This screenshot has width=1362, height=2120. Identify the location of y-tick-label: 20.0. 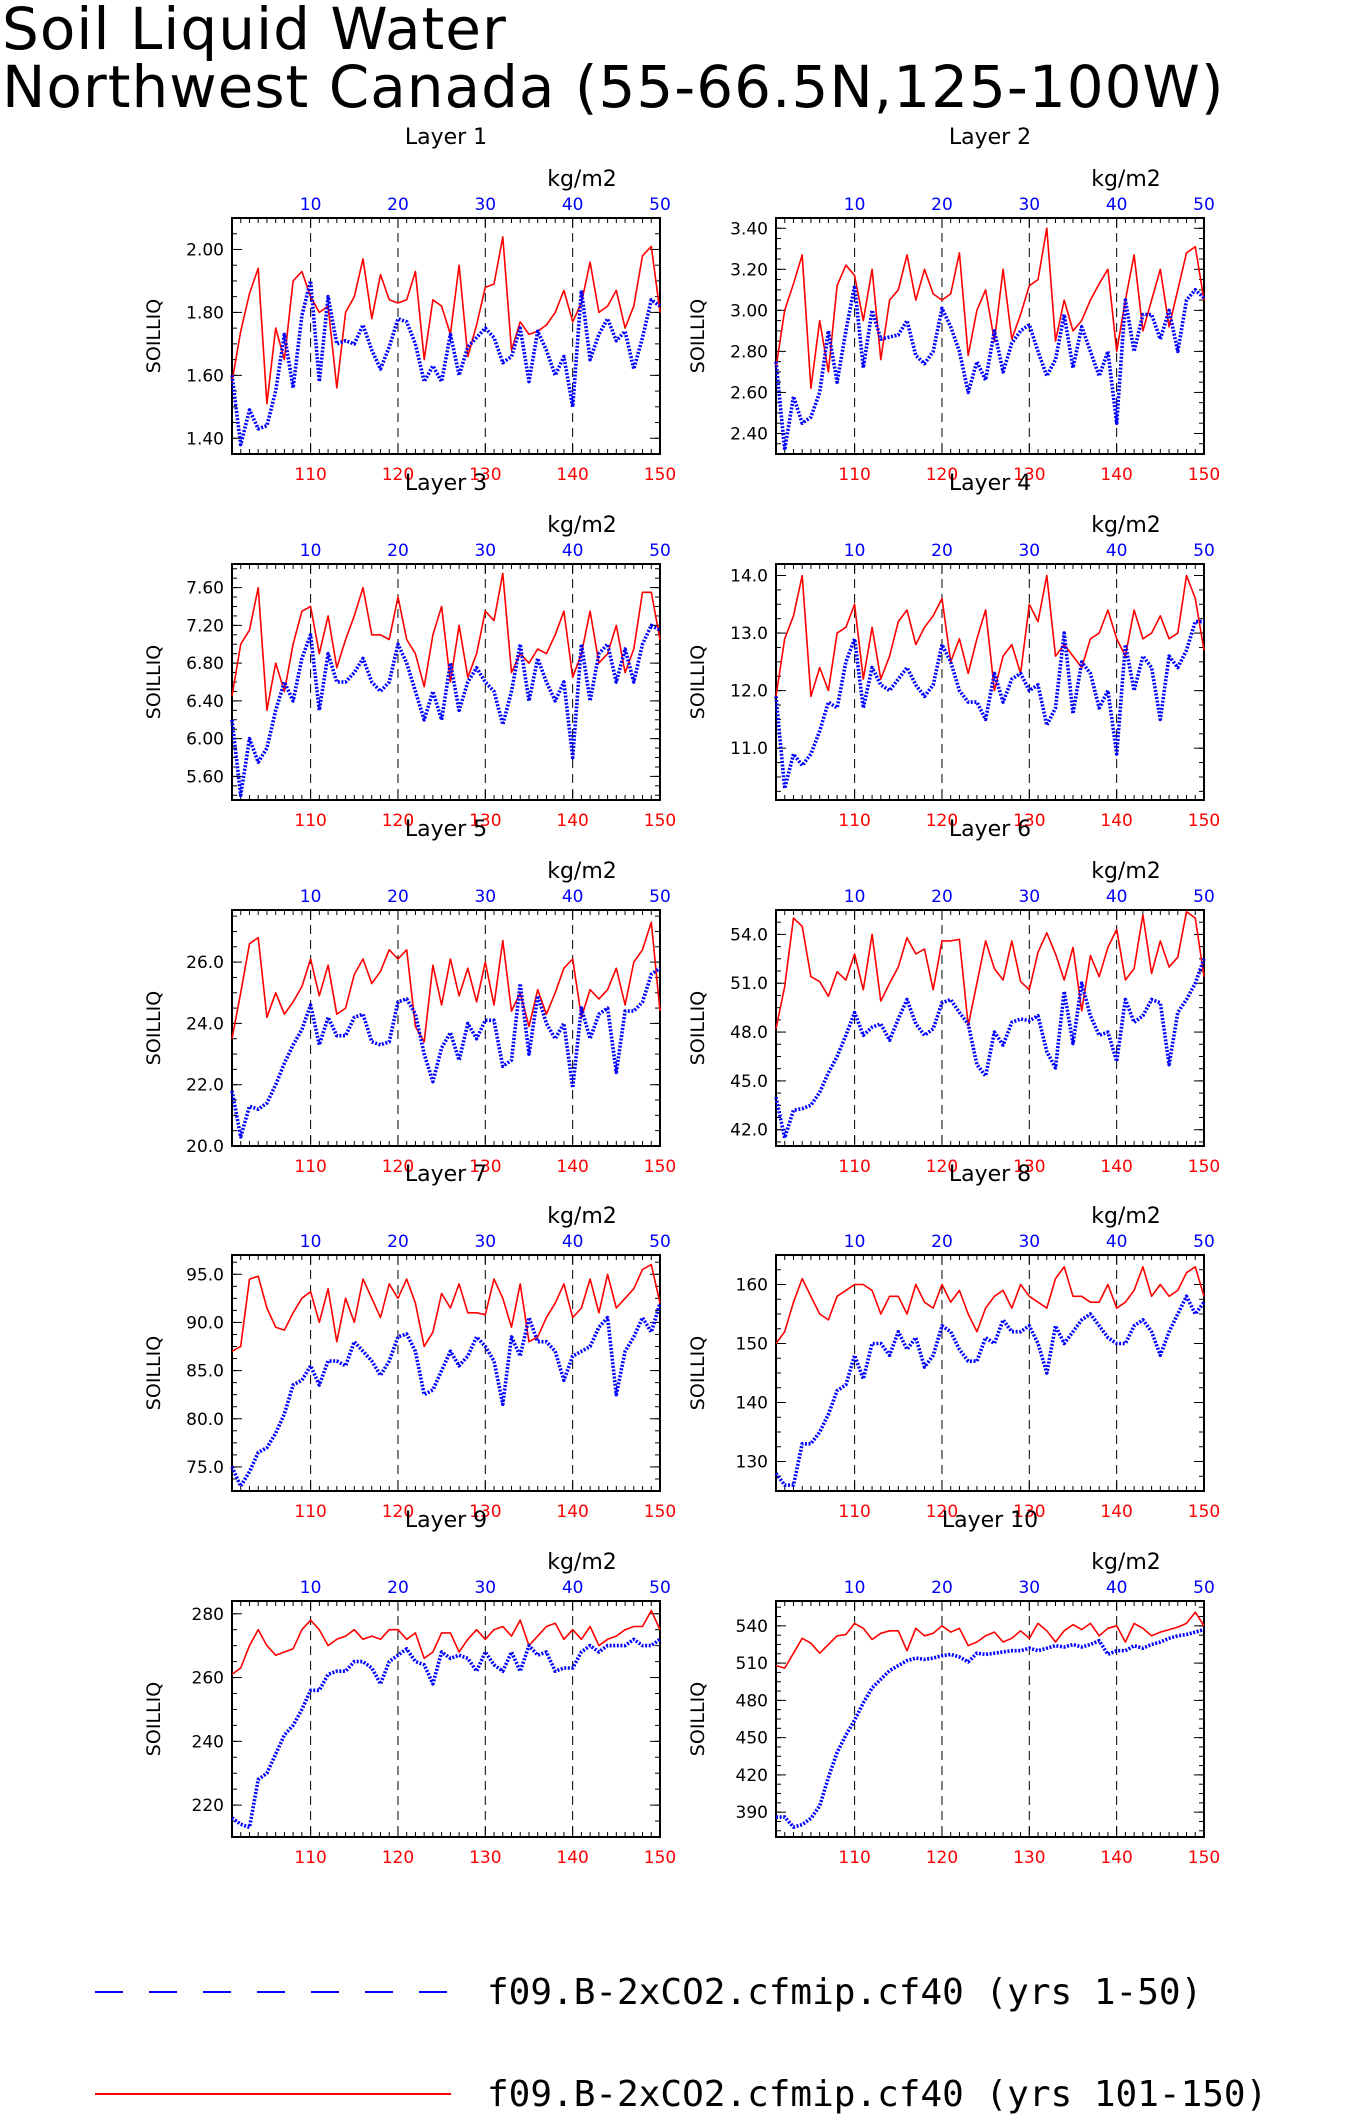
(205, 1147).